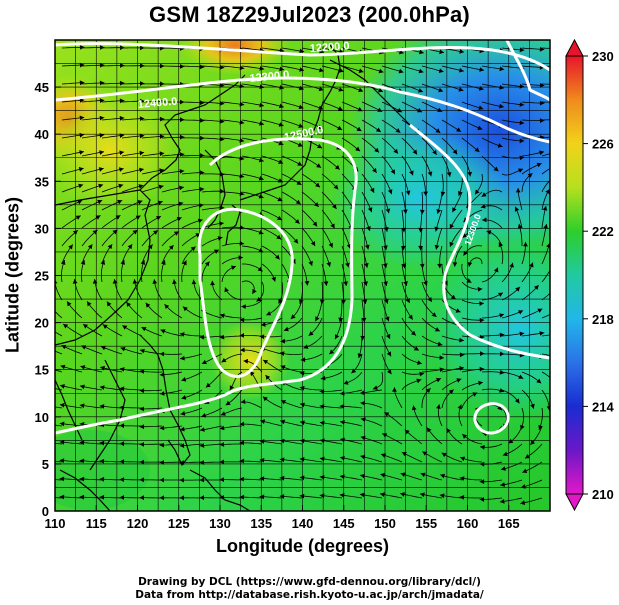 Image resolution: width=619 pixels, height=605 pixels. What do you see at coordinates (96, 523) in the screenshot?
I see `x-tick-label: 115` at bounding box center [96, 523].